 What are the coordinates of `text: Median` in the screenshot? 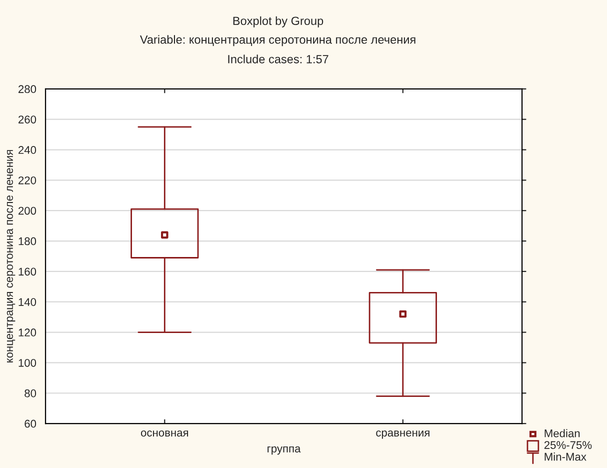 It's located at (562, 433).